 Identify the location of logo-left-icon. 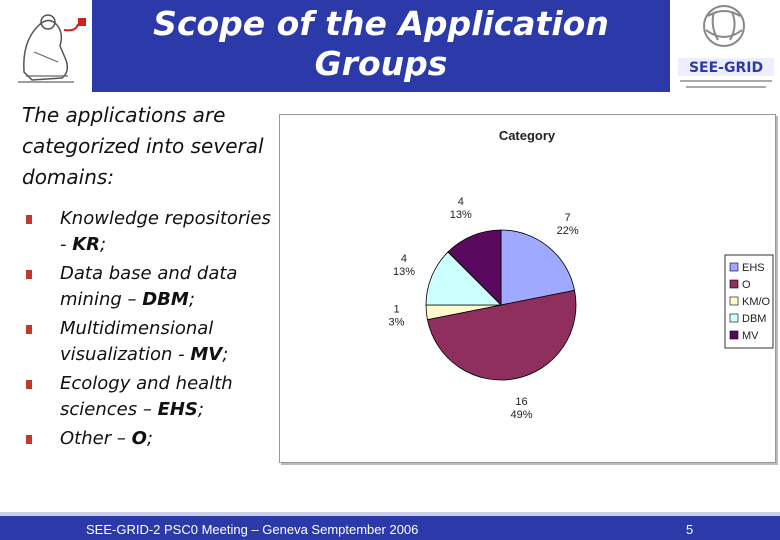
(47, 46).